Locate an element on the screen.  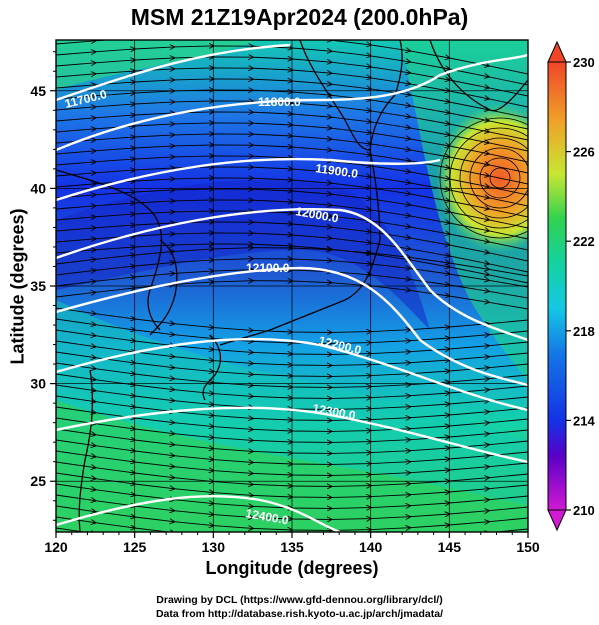
colorbar-tick-label: 226 is located at coordinates (584, 152).